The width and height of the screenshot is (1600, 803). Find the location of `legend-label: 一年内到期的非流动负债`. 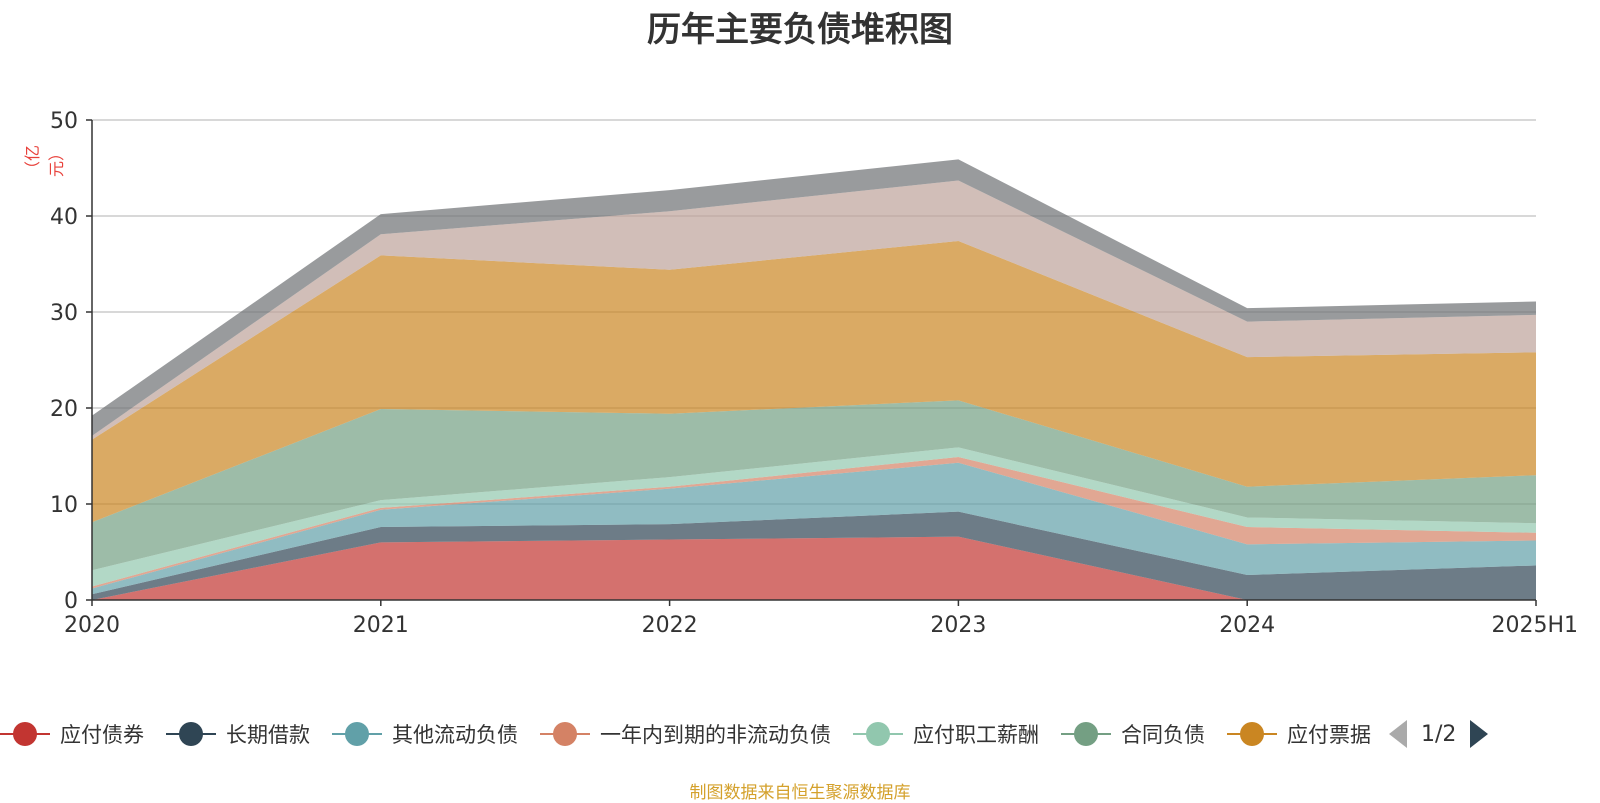

legend-label: 一年内到期的非流动负债 is located at coordinates (715, 735).